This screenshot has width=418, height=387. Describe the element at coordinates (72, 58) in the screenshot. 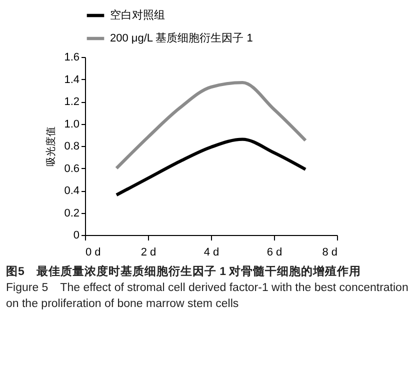

I see `y-tick-label: 1.6` at that location.